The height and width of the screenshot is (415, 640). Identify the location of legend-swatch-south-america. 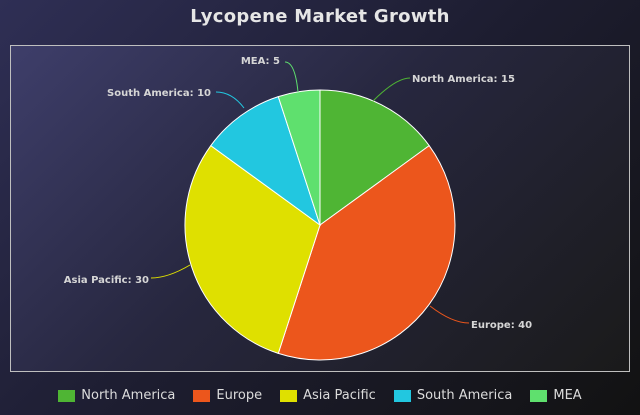
(402, 395).